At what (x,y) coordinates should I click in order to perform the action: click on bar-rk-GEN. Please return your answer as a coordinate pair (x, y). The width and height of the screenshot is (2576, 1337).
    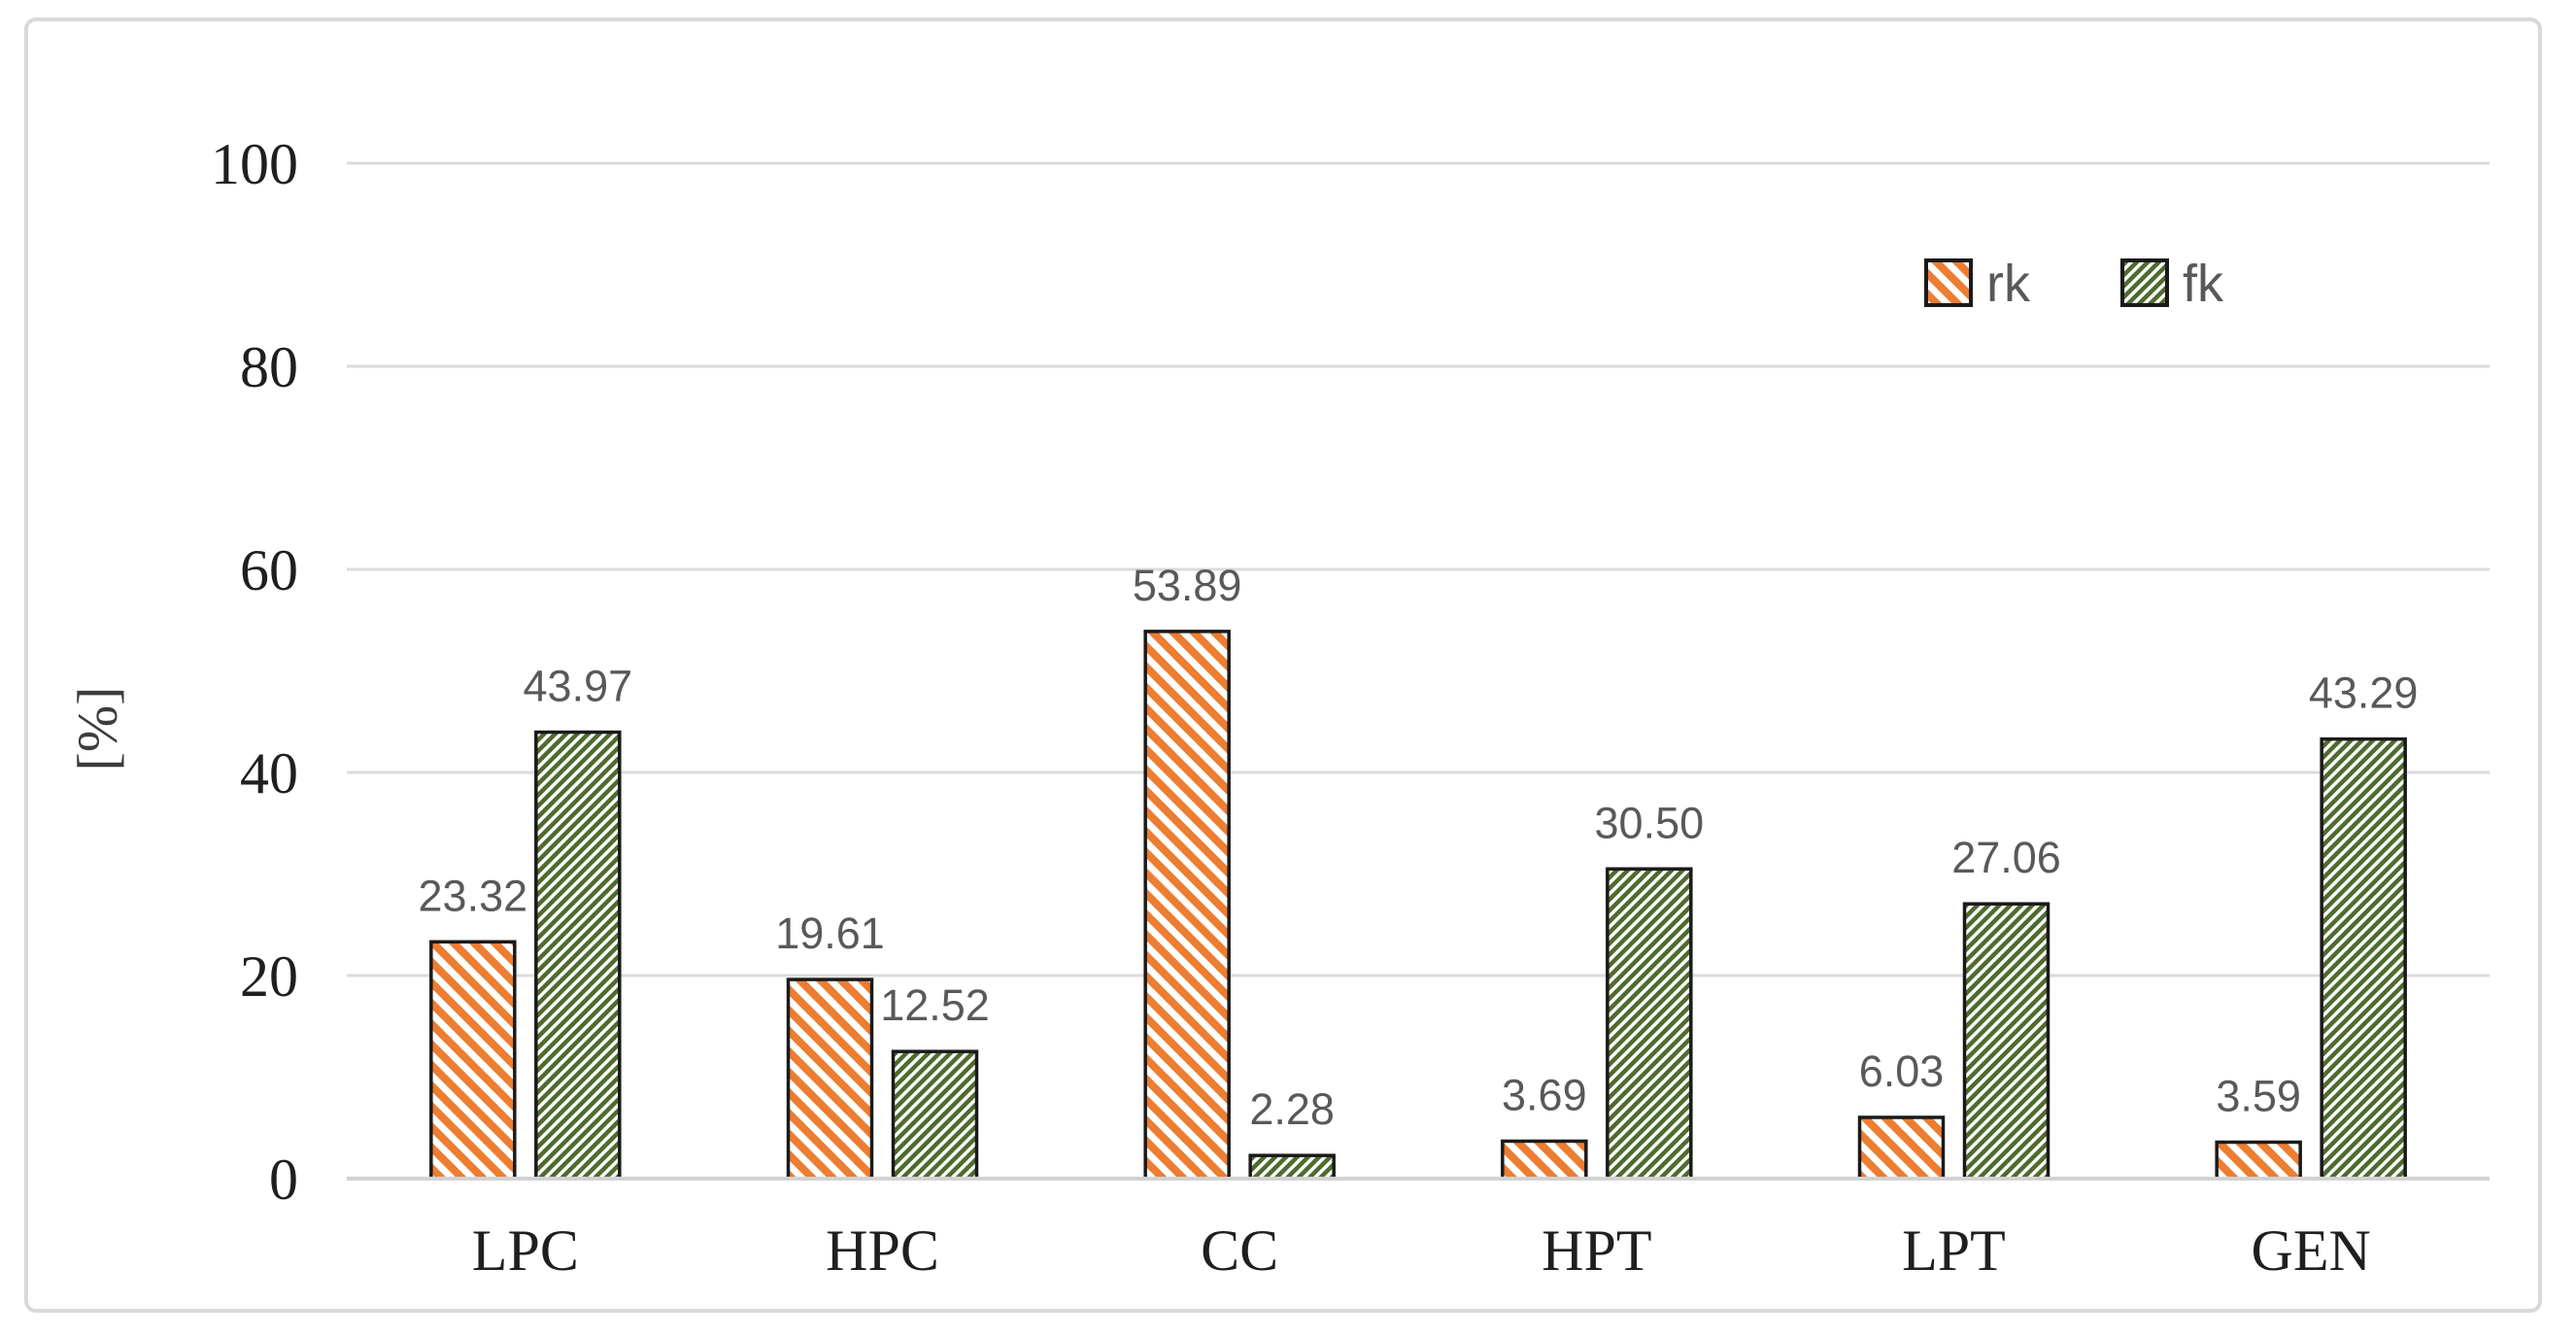
    Looking at the image, I should click on (2258, 1161).